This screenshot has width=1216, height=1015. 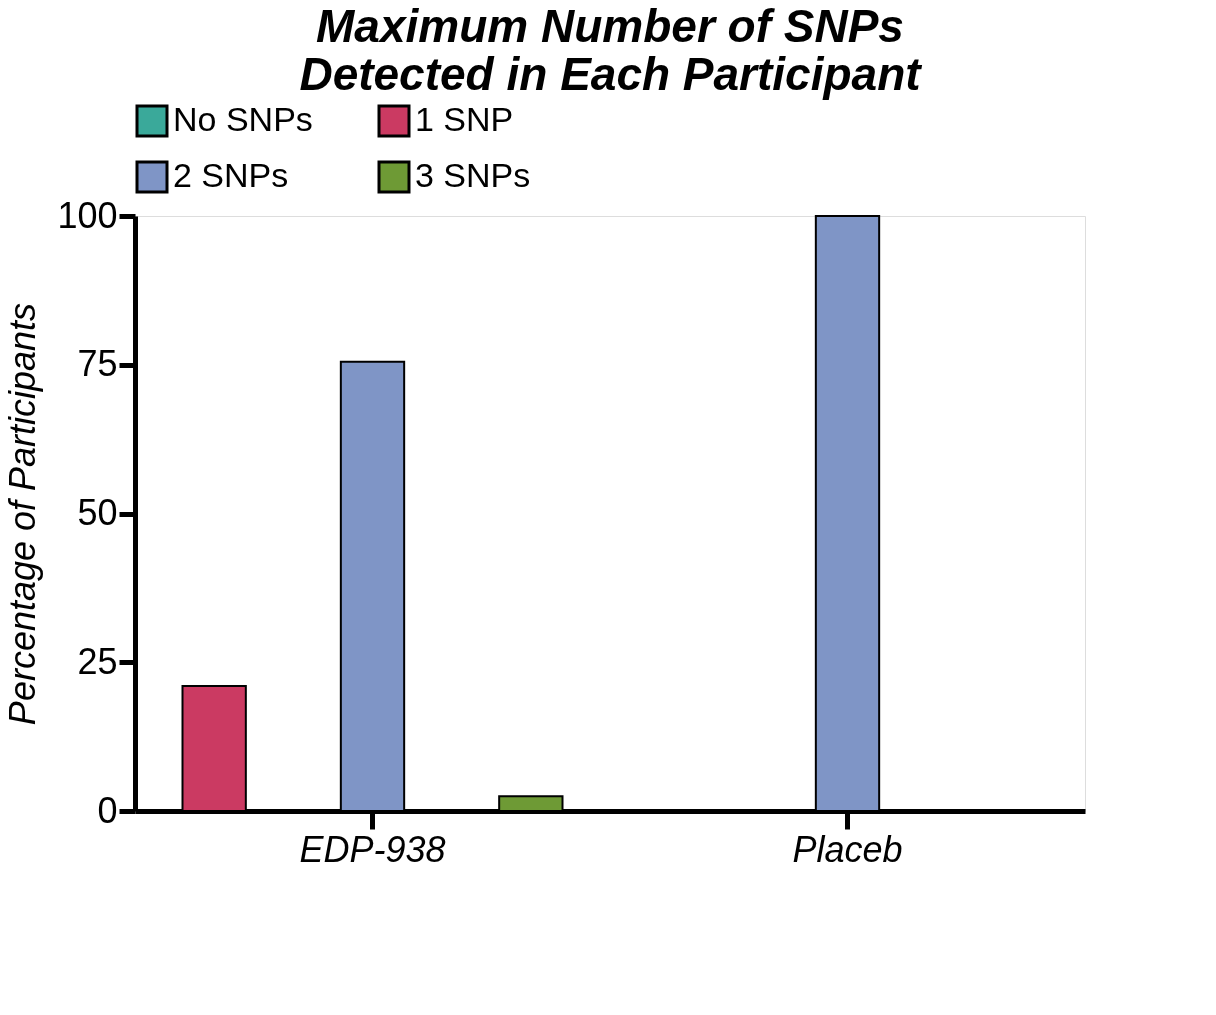 What do you see at coordinates (231, 175) in the screenshot?
I see `legend-label: 2 SNPs` at bounding box center [231, 175].